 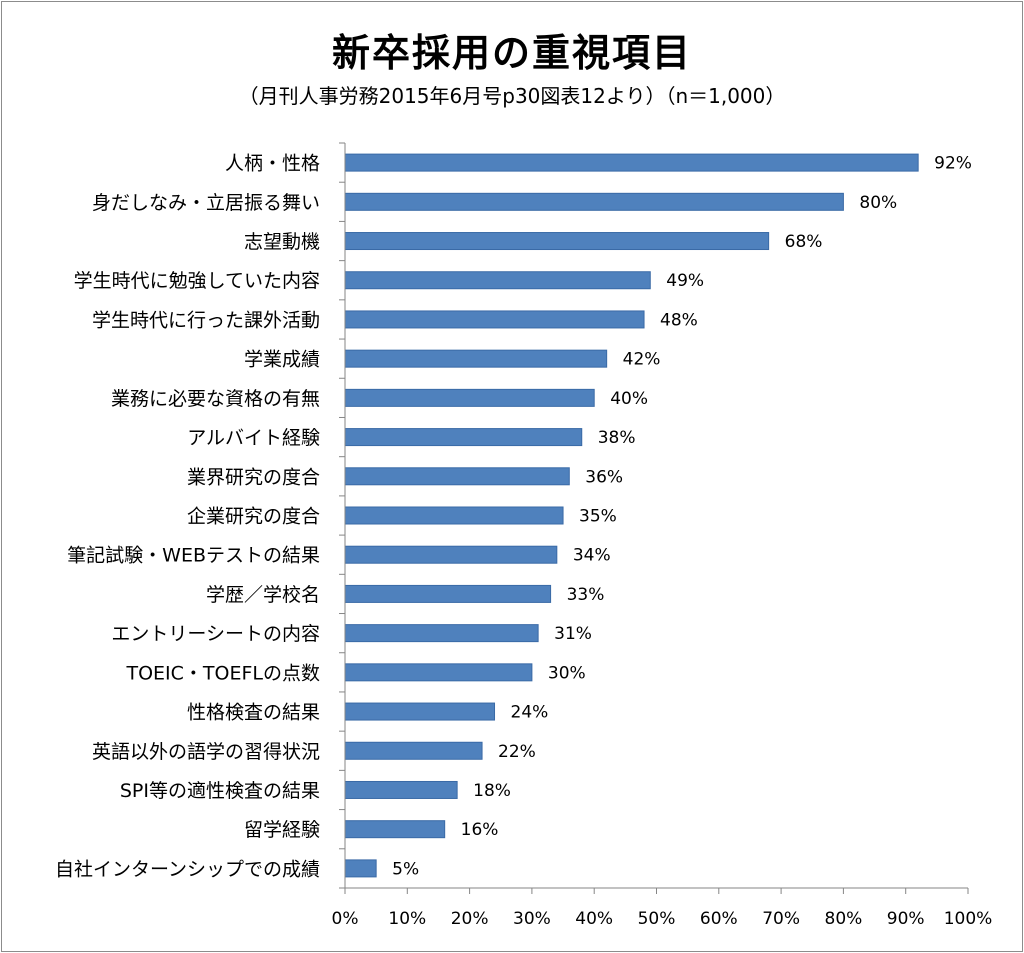 What do you see at coordinates (719, 919) in the screenshot?
I see `x-tick-label: 60%` at bounding box center [719, 919].